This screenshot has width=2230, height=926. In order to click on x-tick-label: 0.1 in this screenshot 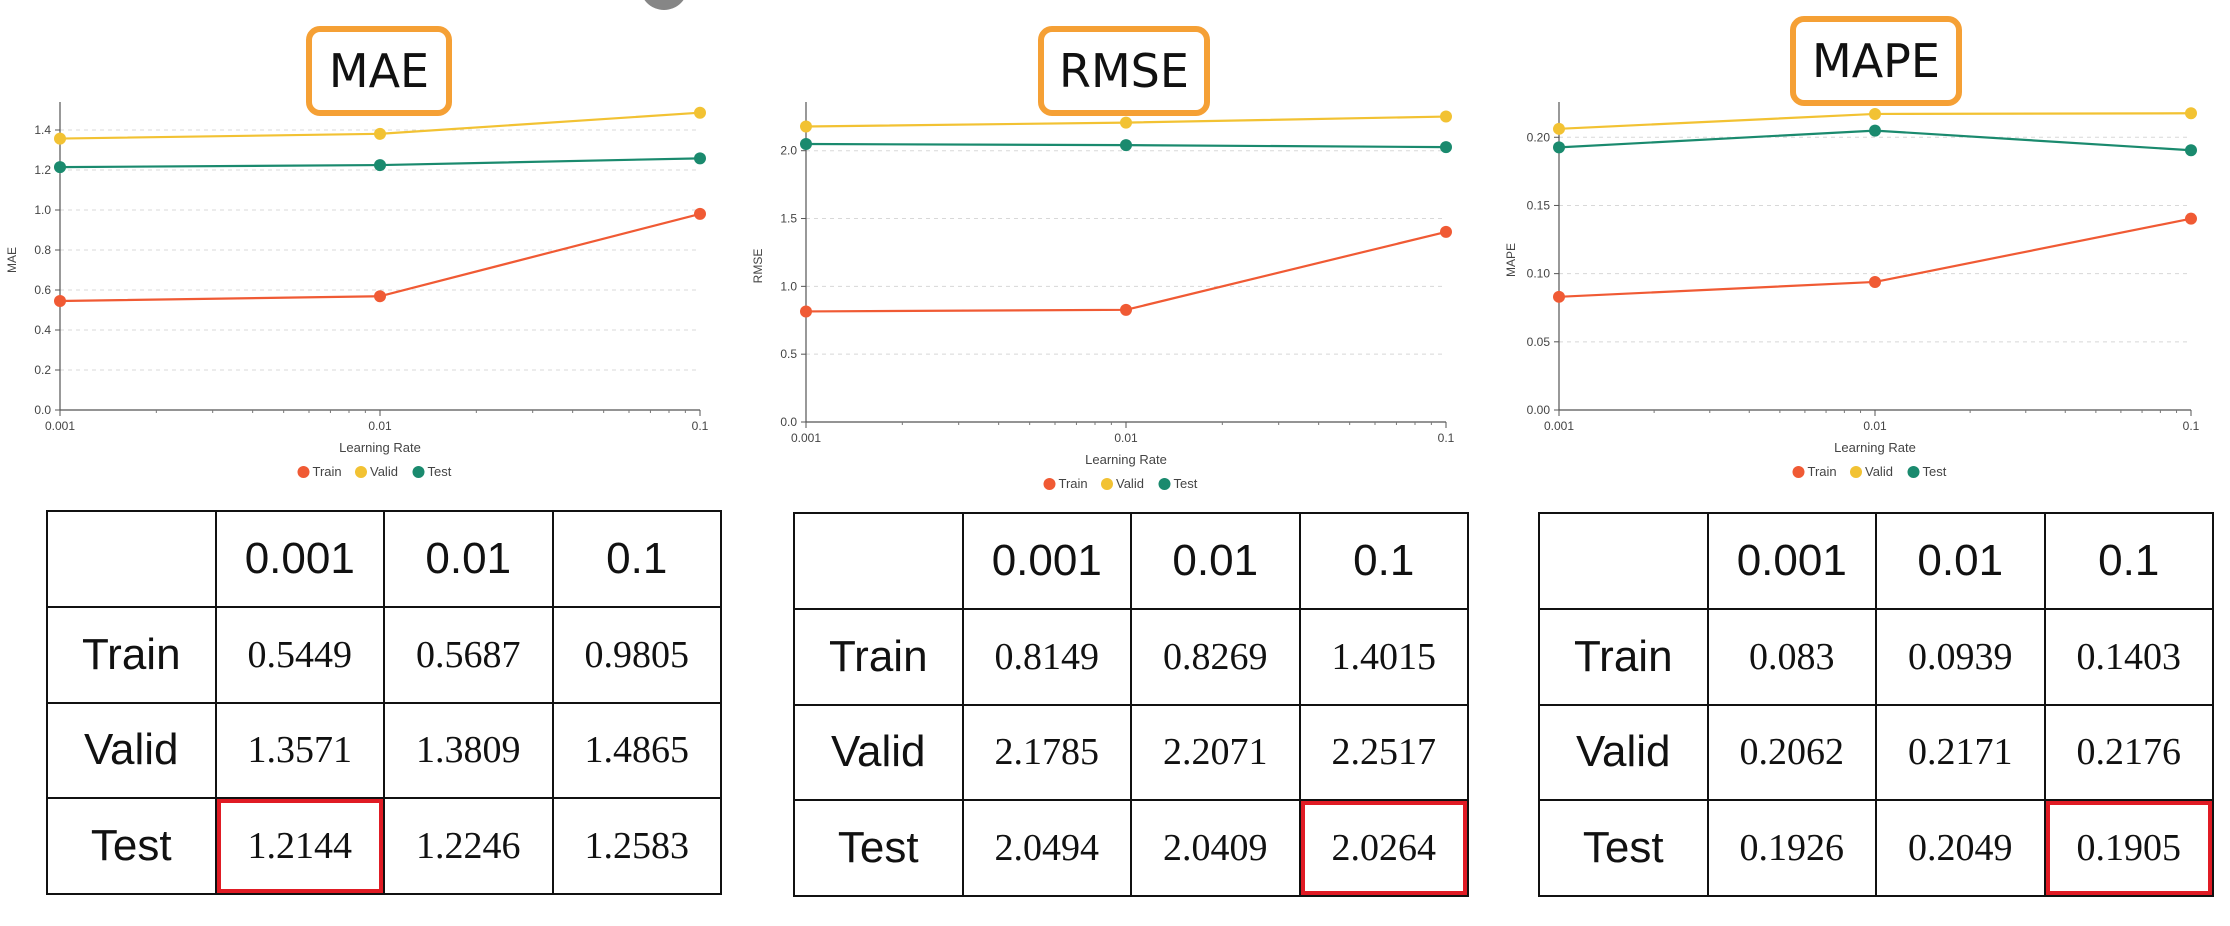, I will do `click(1446, 438)`.